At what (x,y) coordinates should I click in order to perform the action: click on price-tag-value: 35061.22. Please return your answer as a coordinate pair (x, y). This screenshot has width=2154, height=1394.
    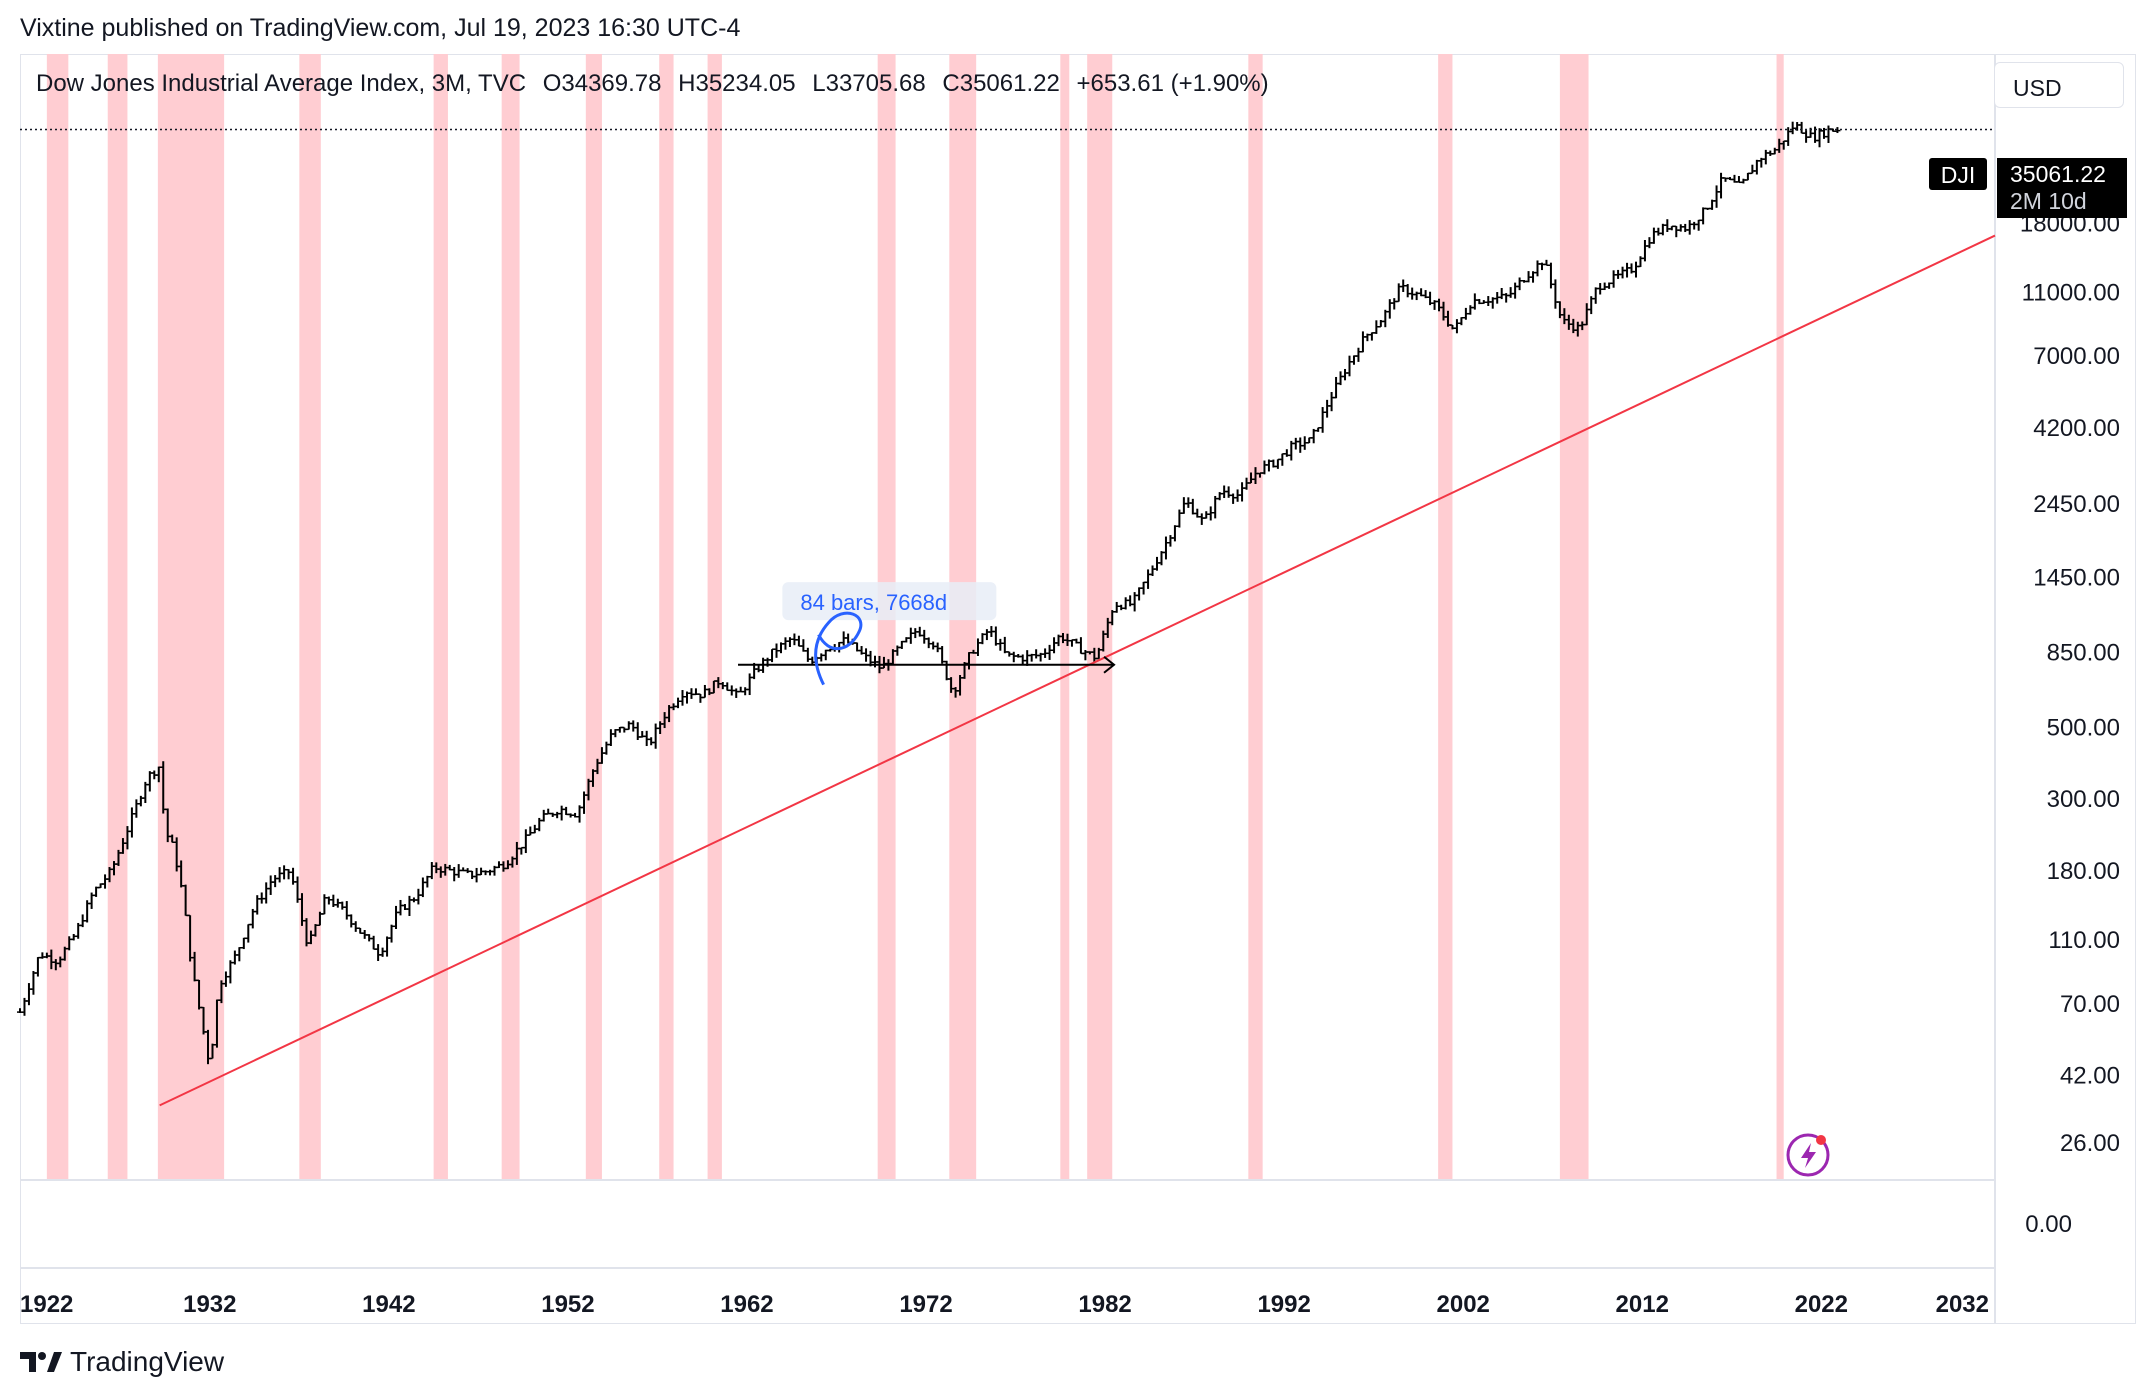
    Looking at the image, I should click on (2058, 174).